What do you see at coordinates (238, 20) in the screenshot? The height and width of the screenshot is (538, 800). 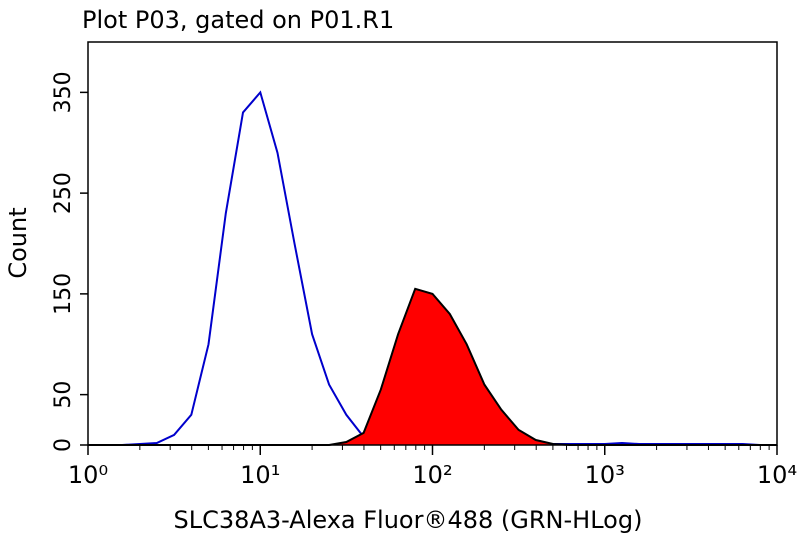 I see `chart-title: Plot P03, gated on P01.R1` at bounding box center [238, 20].